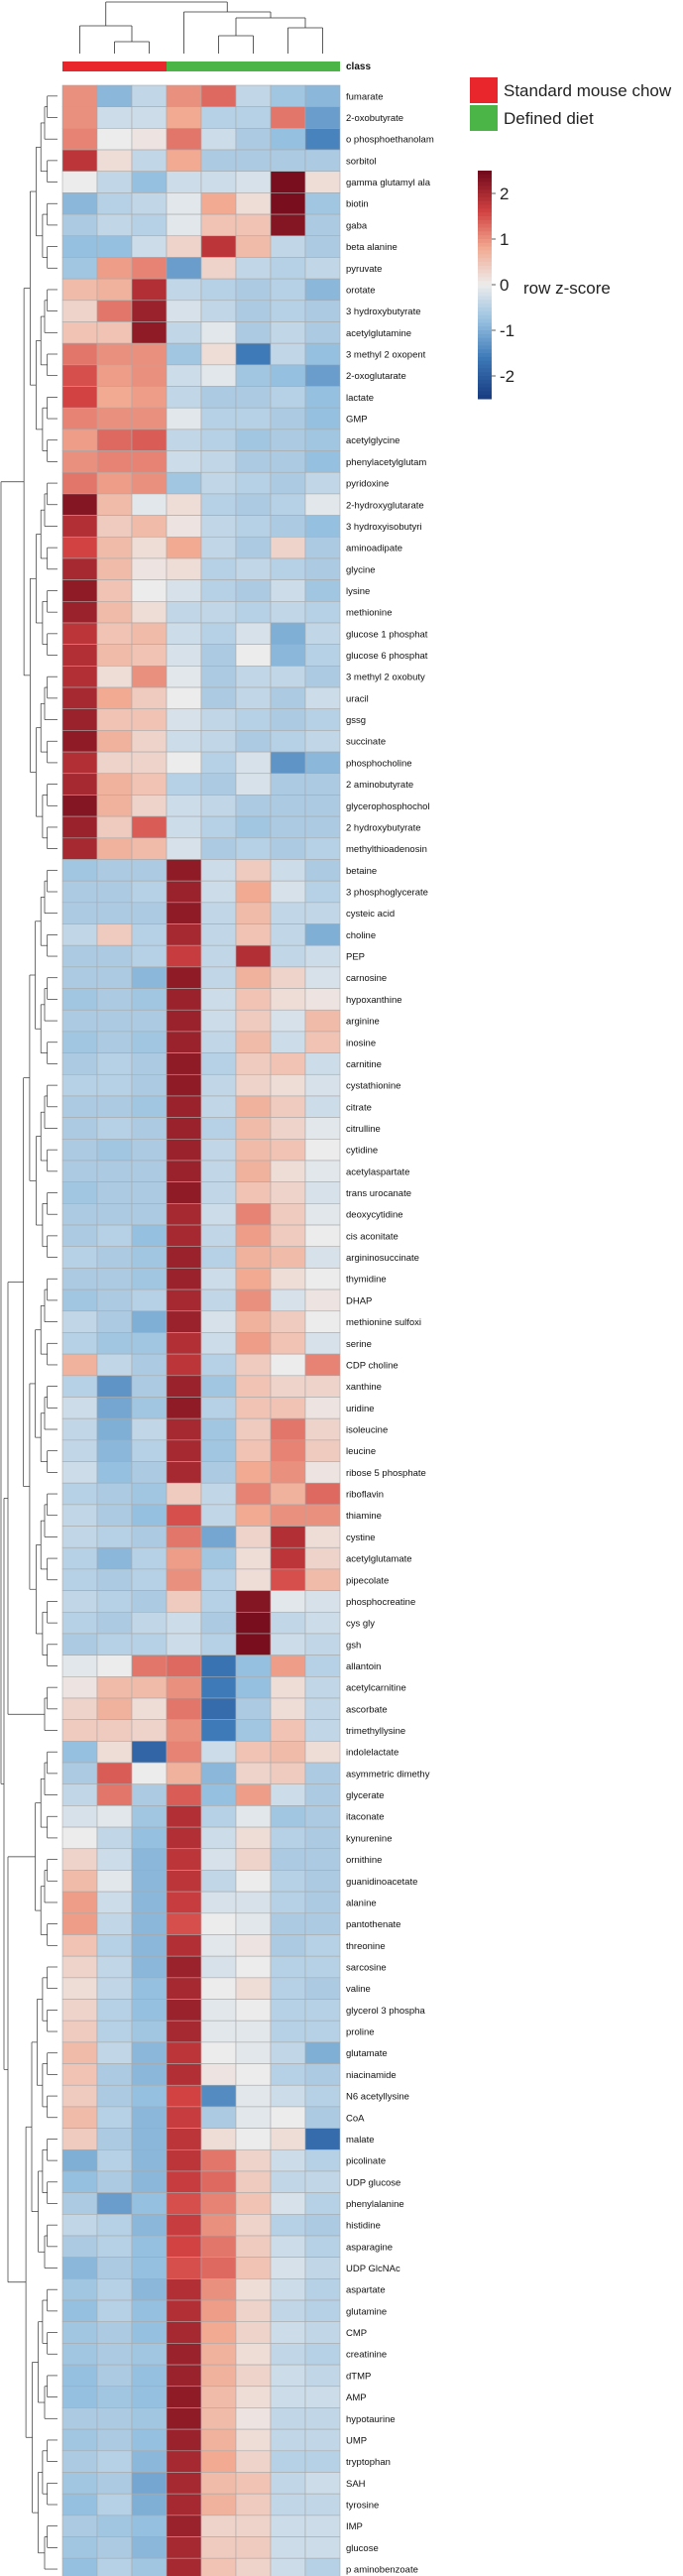  What do you see at coordinates (387, 634) in the screenshot?
I see `row-label: glucose 1 phosphat` at bounding box center [387, 634].